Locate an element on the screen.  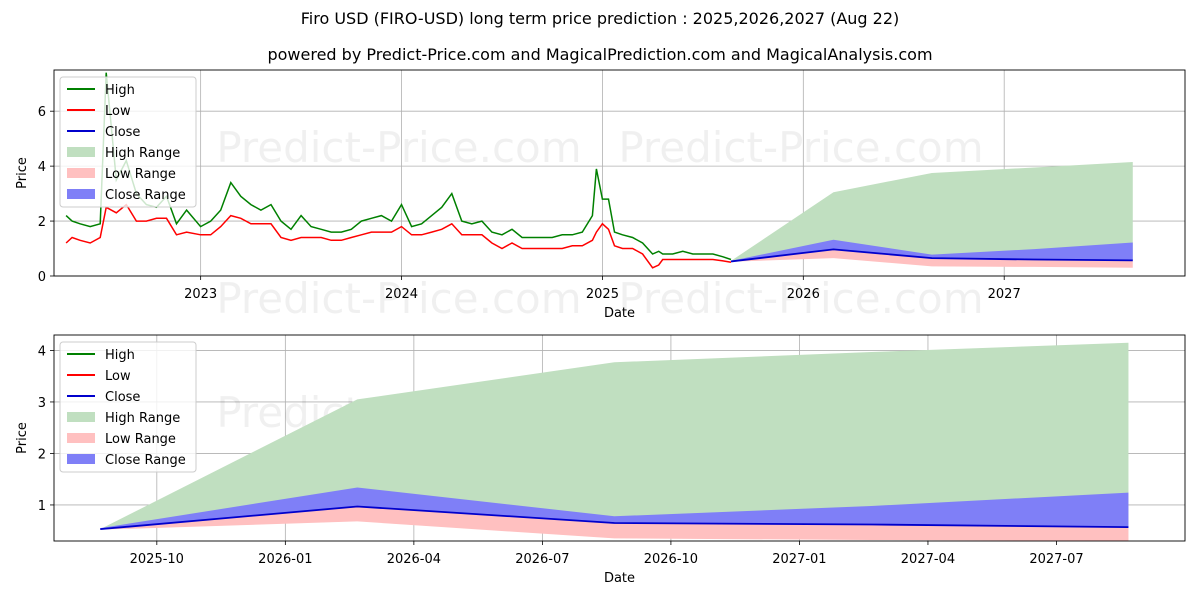
high-range-area is located at coordinates (931, 212).